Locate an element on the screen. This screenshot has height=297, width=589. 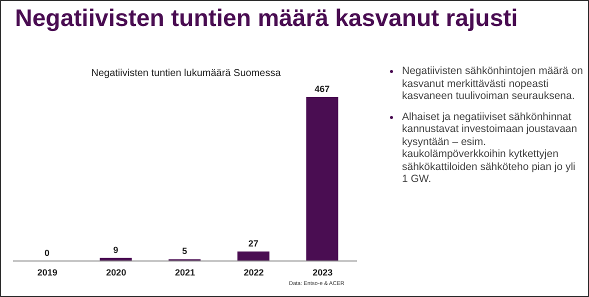
x-tick-label: 2022 is located at coordinates (254, 272).